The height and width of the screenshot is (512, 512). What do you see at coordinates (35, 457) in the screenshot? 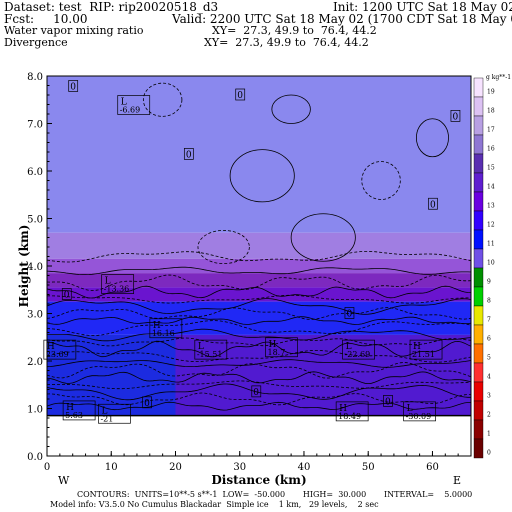
I see `y-tick-label: 0.0` at bounding box center [35, 457].